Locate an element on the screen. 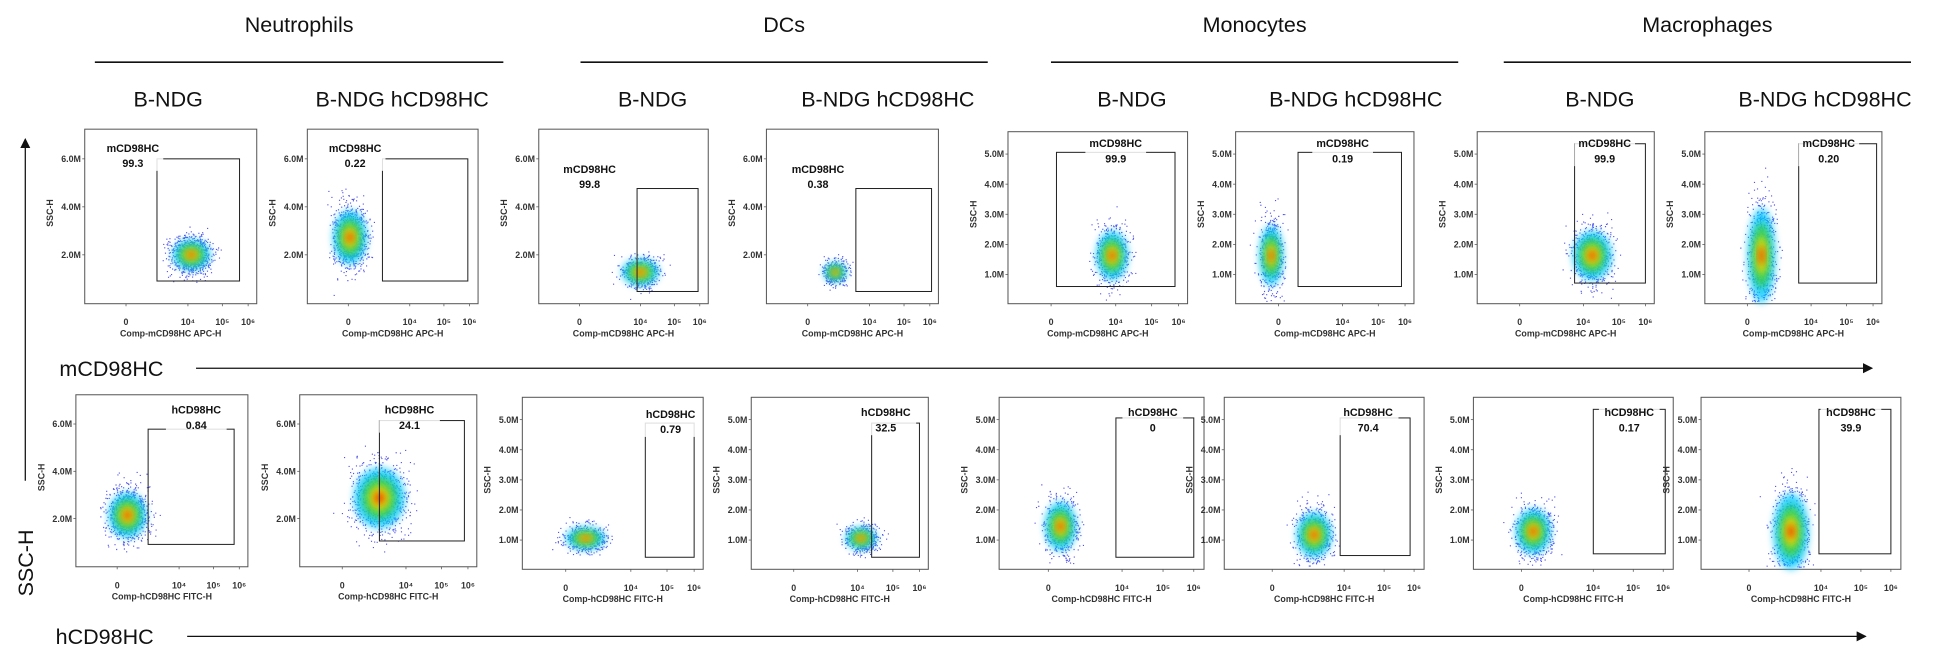 This screenshot has width=1954, height=658. gate-percent: 0.19 is located at coordinates (1342, 159).